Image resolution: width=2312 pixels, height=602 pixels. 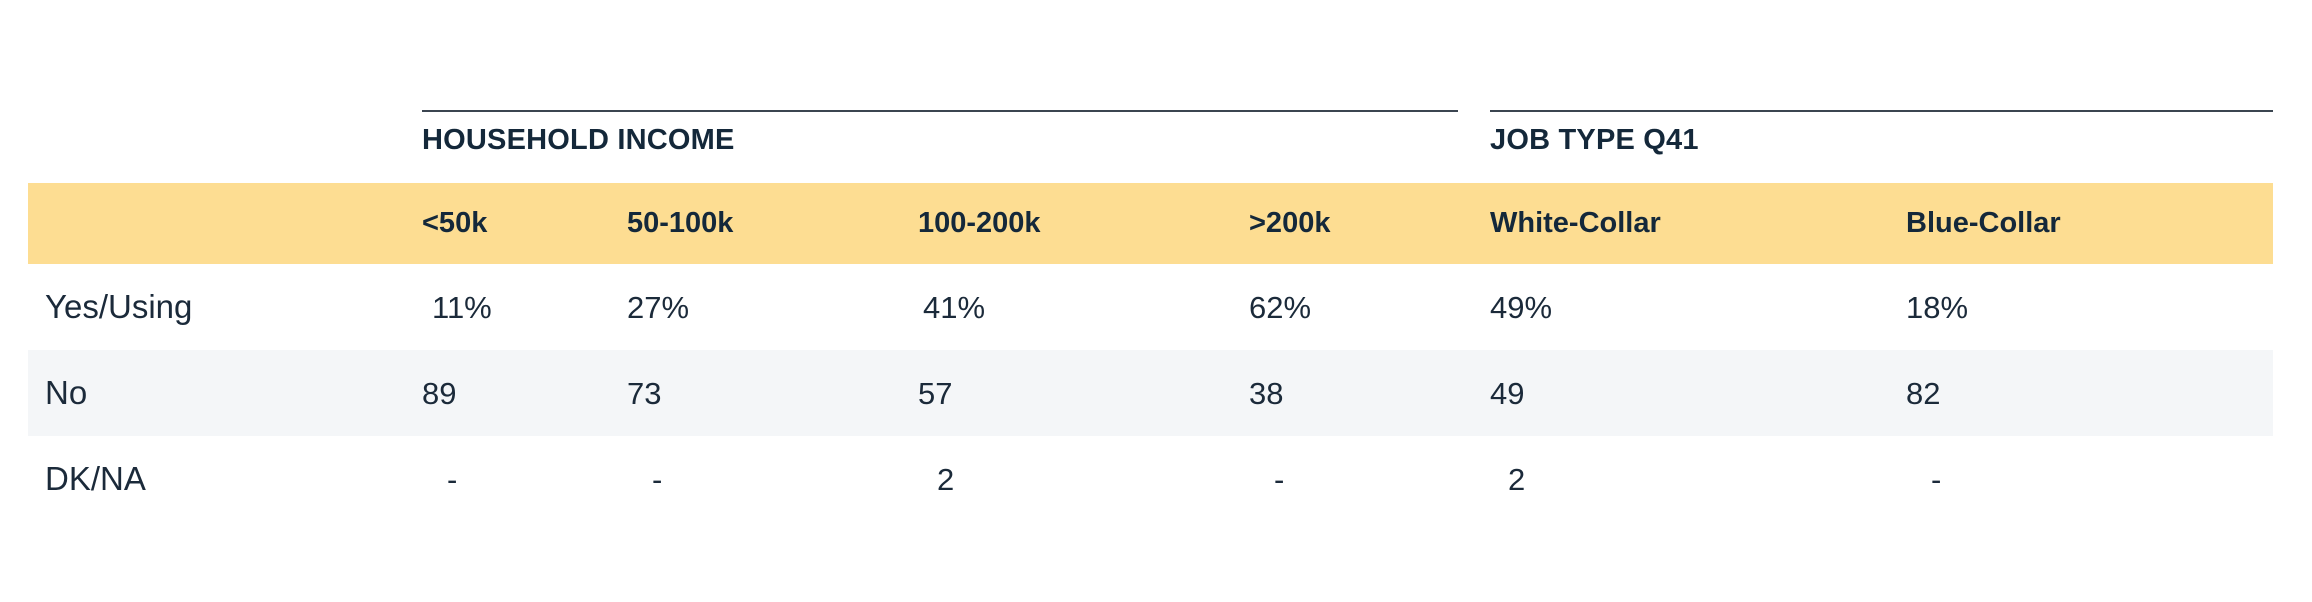 I want to click on table-cell: 49%, so click(x=1521, y=307).